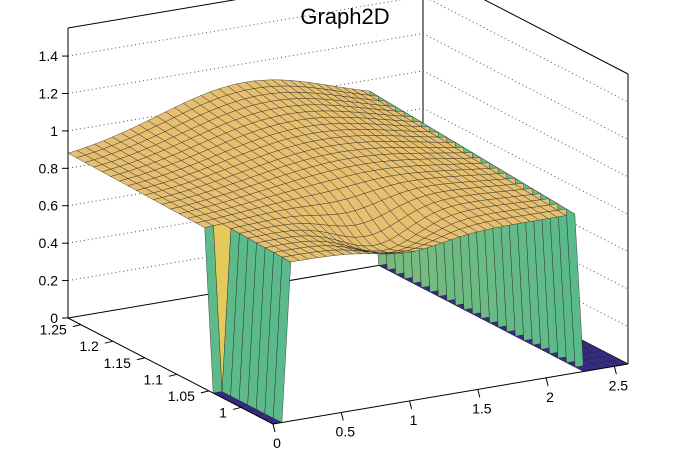 The image size is (696, 472). I want to click on x-tick-label: 2, so click(550, 397).